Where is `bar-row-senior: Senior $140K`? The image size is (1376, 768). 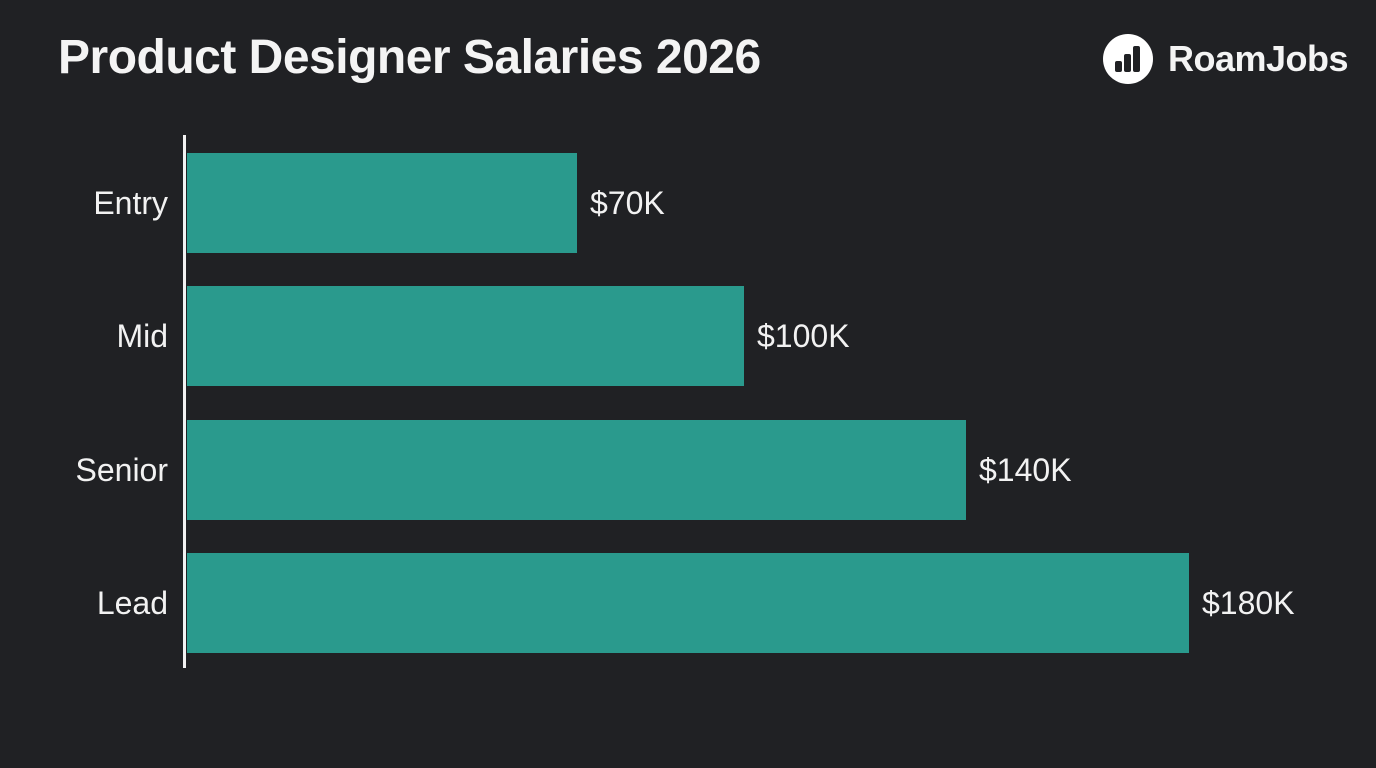 bar-row-senior: Senior $140K is located at coordinates (688, 469).